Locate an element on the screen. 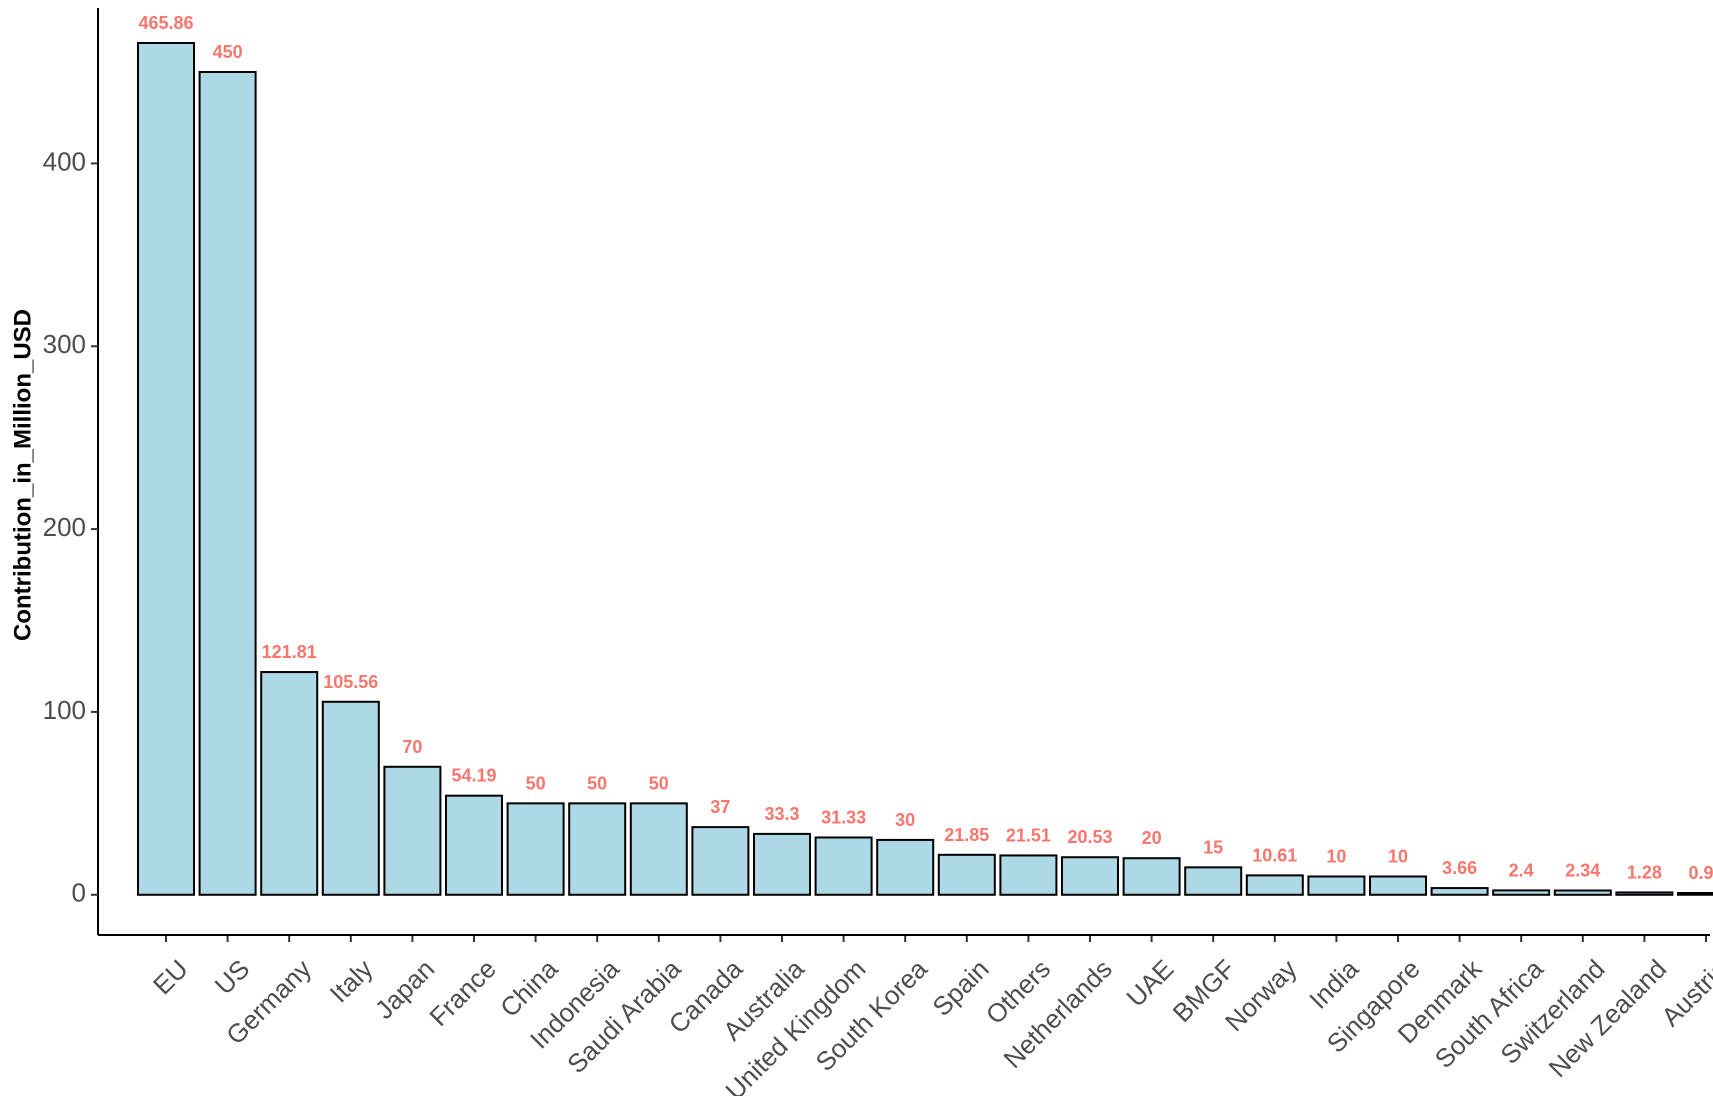  bar-indonesia is located at coordinates (597, 849).